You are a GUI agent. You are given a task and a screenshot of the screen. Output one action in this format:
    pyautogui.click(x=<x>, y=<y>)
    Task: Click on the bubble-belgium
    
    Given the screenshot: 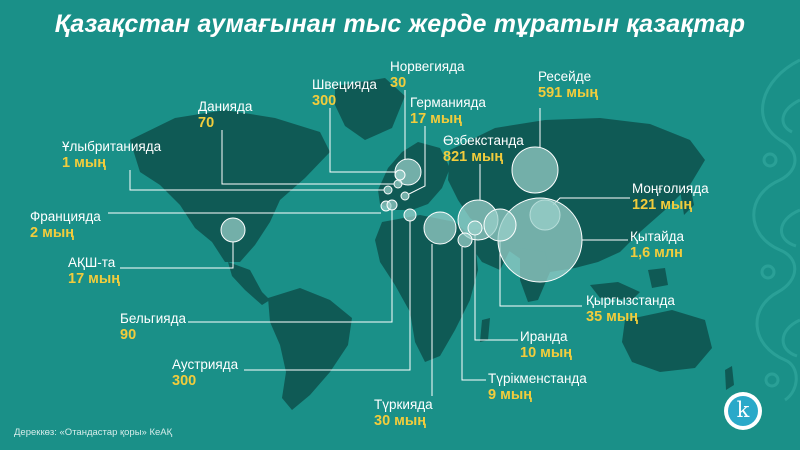 What is the action you would take?
    pyautogui.click(x=392, y=205)
    